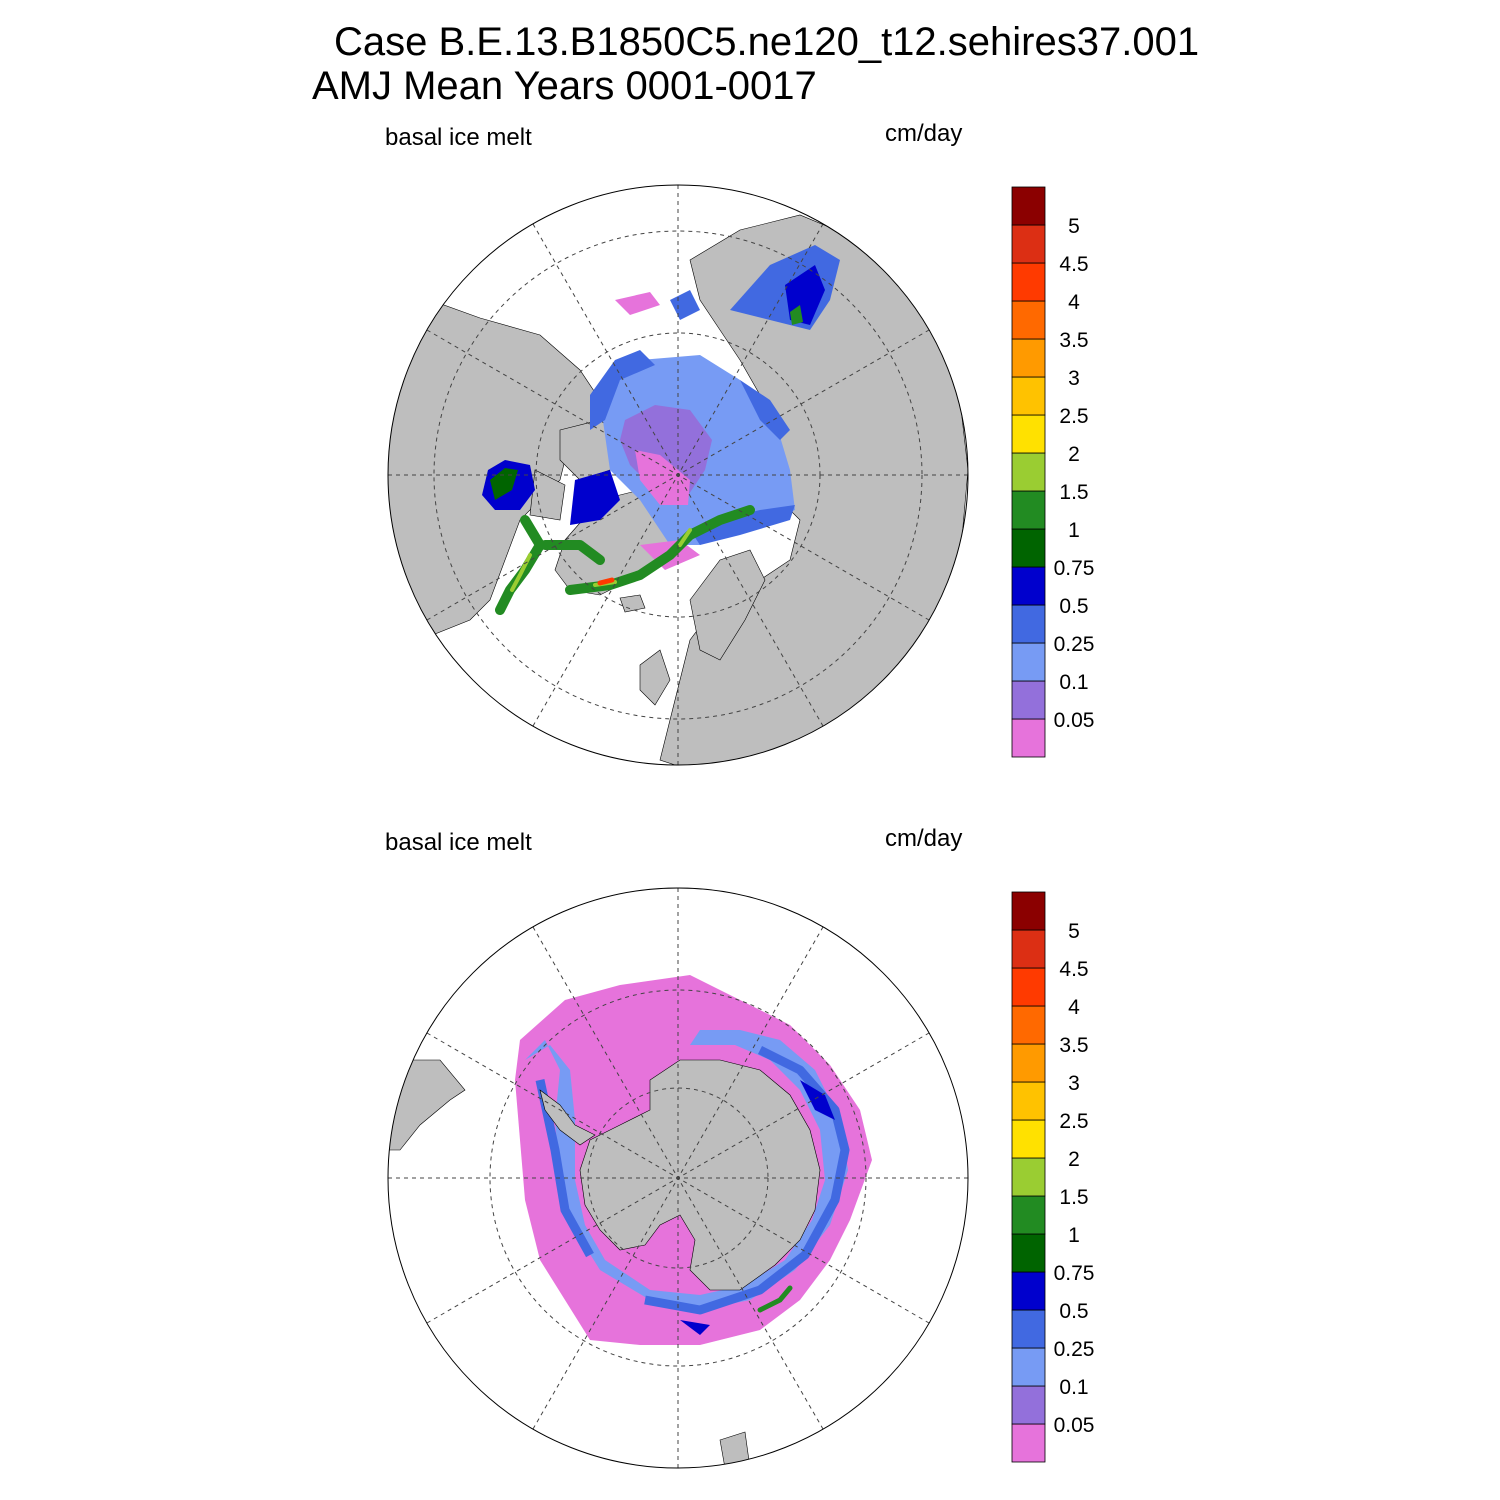 The height and width of the screenshot is (1500, 1500). Describe the element at coordinates (564, 86) in the screenshot. I see `figure-title-line2: AMJ Mean Years 0001-0017` at that location.